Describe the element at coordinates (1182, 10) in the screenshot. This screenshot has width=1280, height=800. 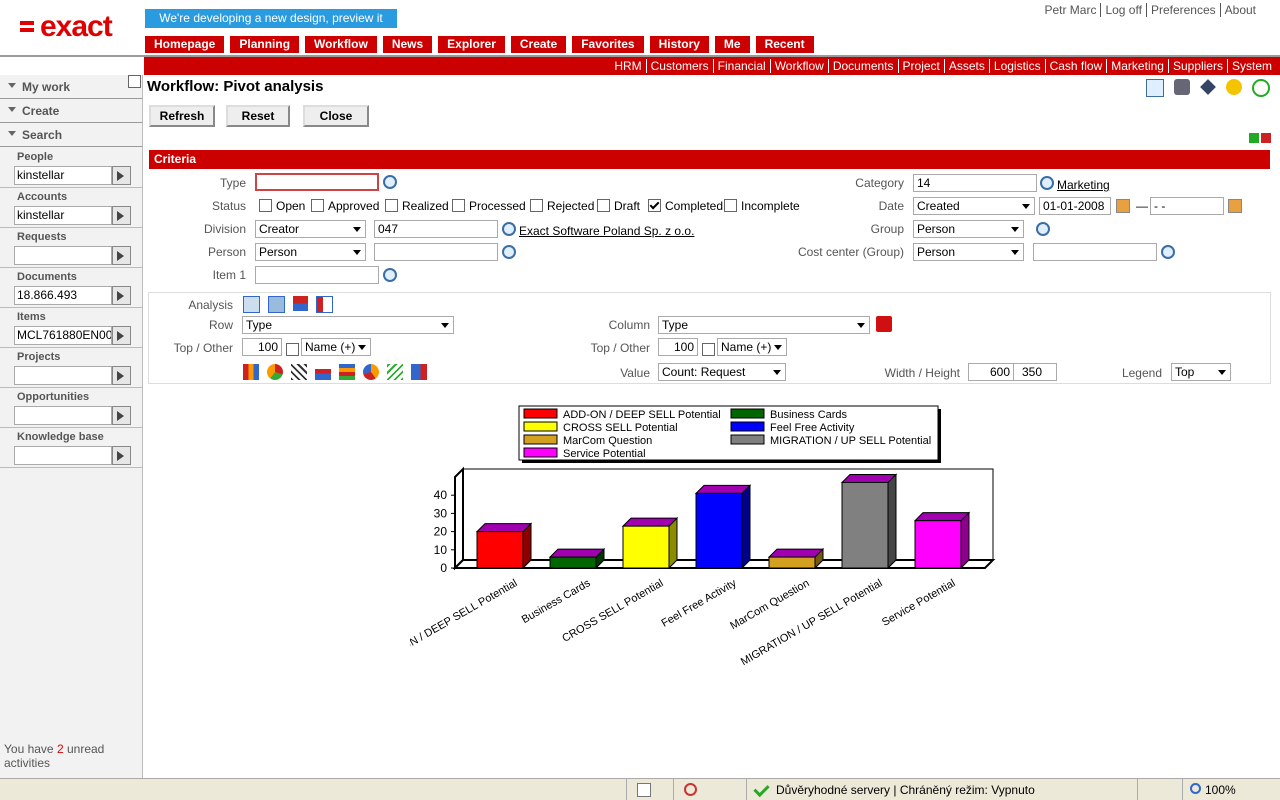
I see `user-link: Preferences` at that location.